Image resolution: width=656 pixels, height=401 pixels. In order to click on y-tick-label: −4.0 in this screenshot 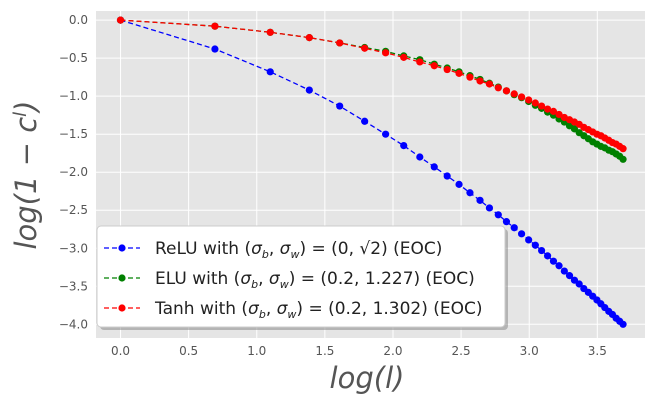, I will do `click(73, 324)`.